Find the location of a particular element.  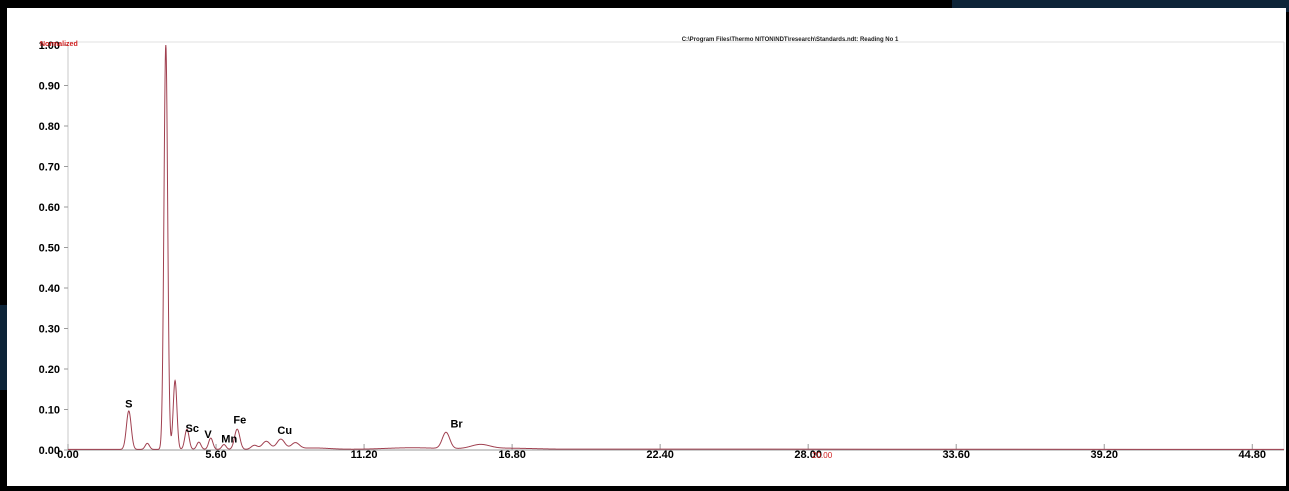

y-tick-label: 0.10 is located at coordinates (49, 411).